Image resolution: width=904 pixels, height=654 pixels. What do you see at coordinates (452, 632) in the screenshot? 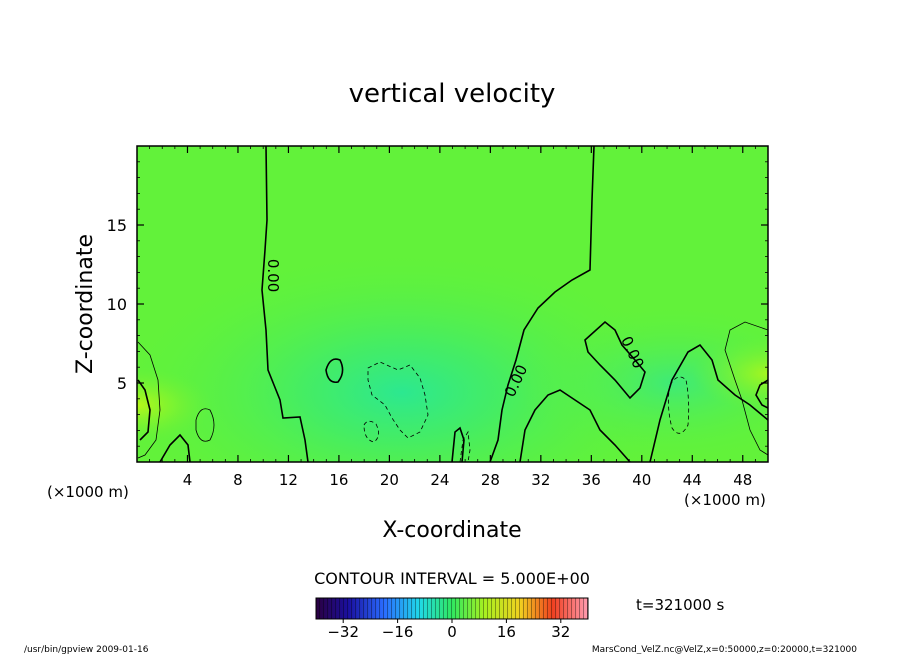
I see `colorbar-tick-label-0: 0` at bounding box center [452, 632].